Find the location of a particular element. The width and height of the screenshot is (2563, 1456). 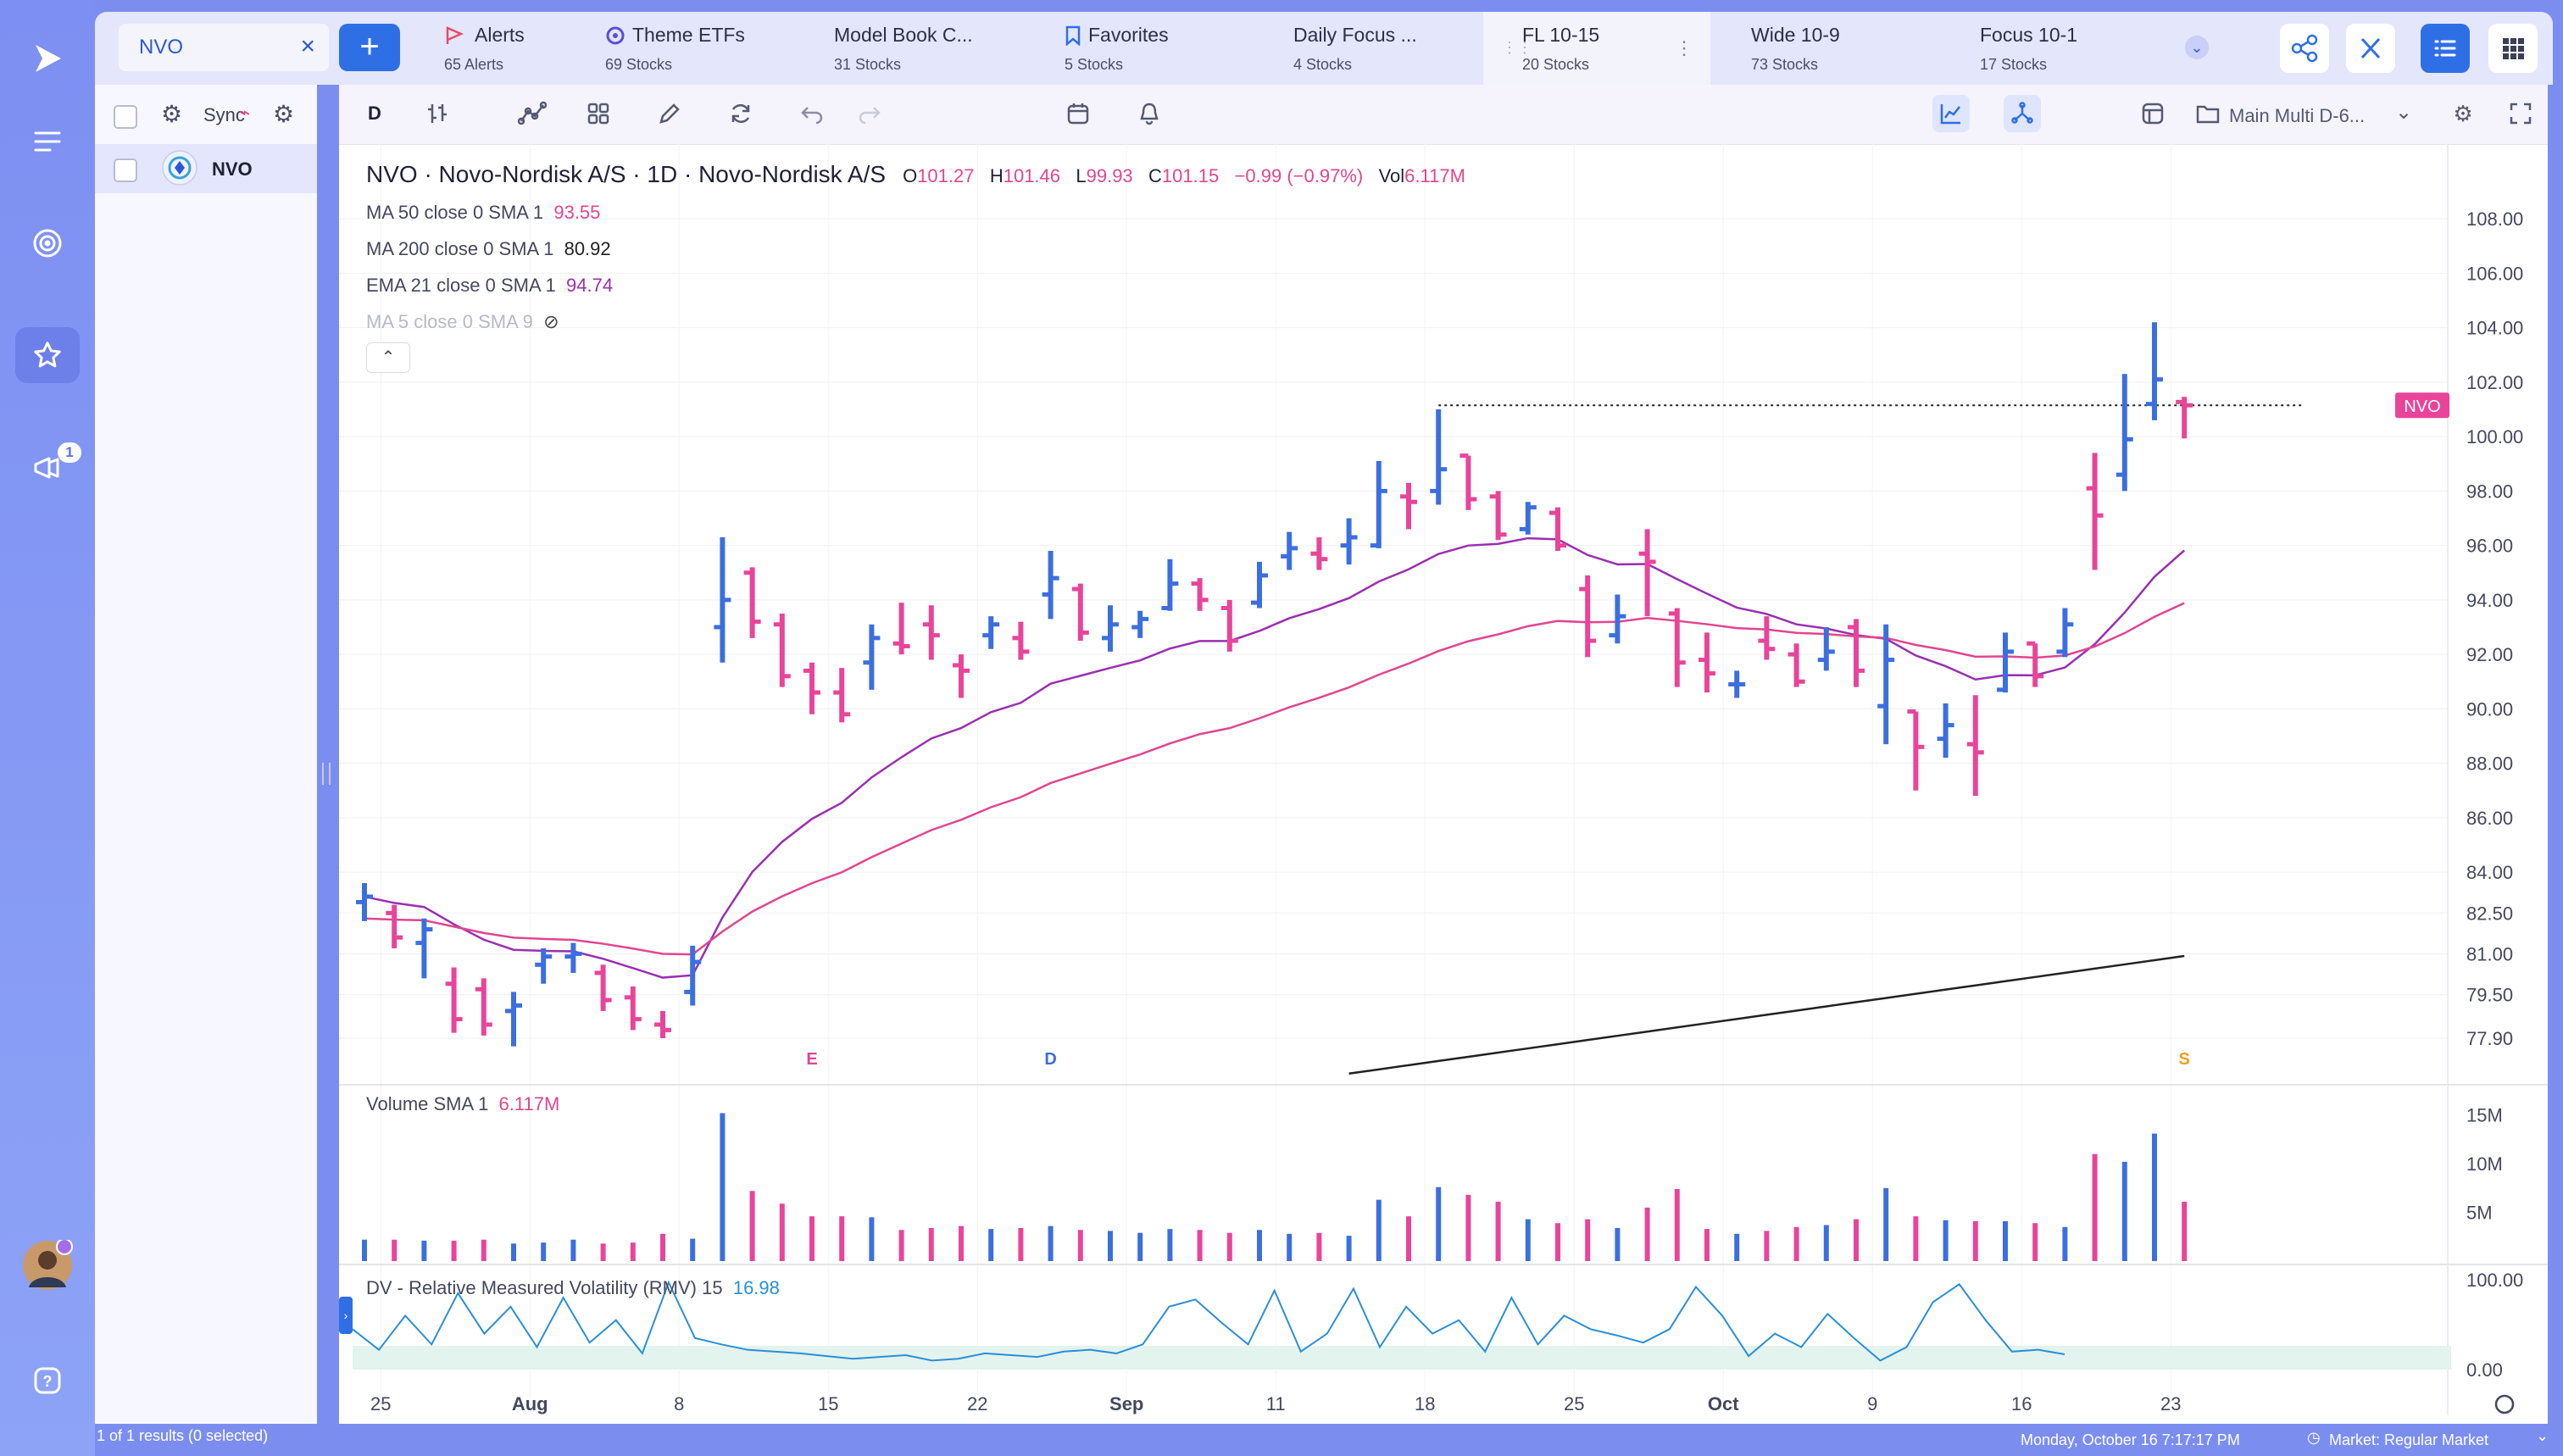

change-value: −0.99 (−0.97%) is located at coordinates (1299, 175).